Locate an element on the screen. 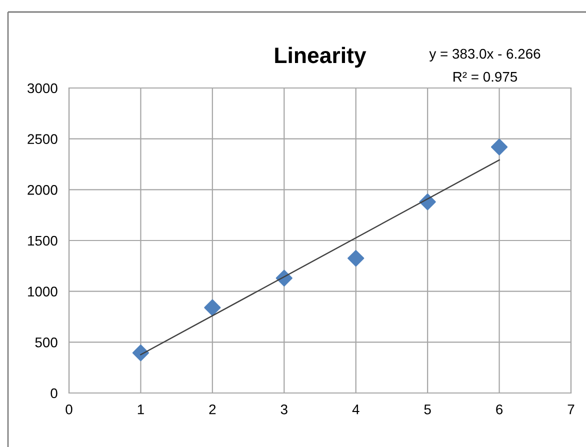 The width and height of the screenshot is (586, 447). text: y = 383.0x - 6.266 is located at coordinates (484, 55).